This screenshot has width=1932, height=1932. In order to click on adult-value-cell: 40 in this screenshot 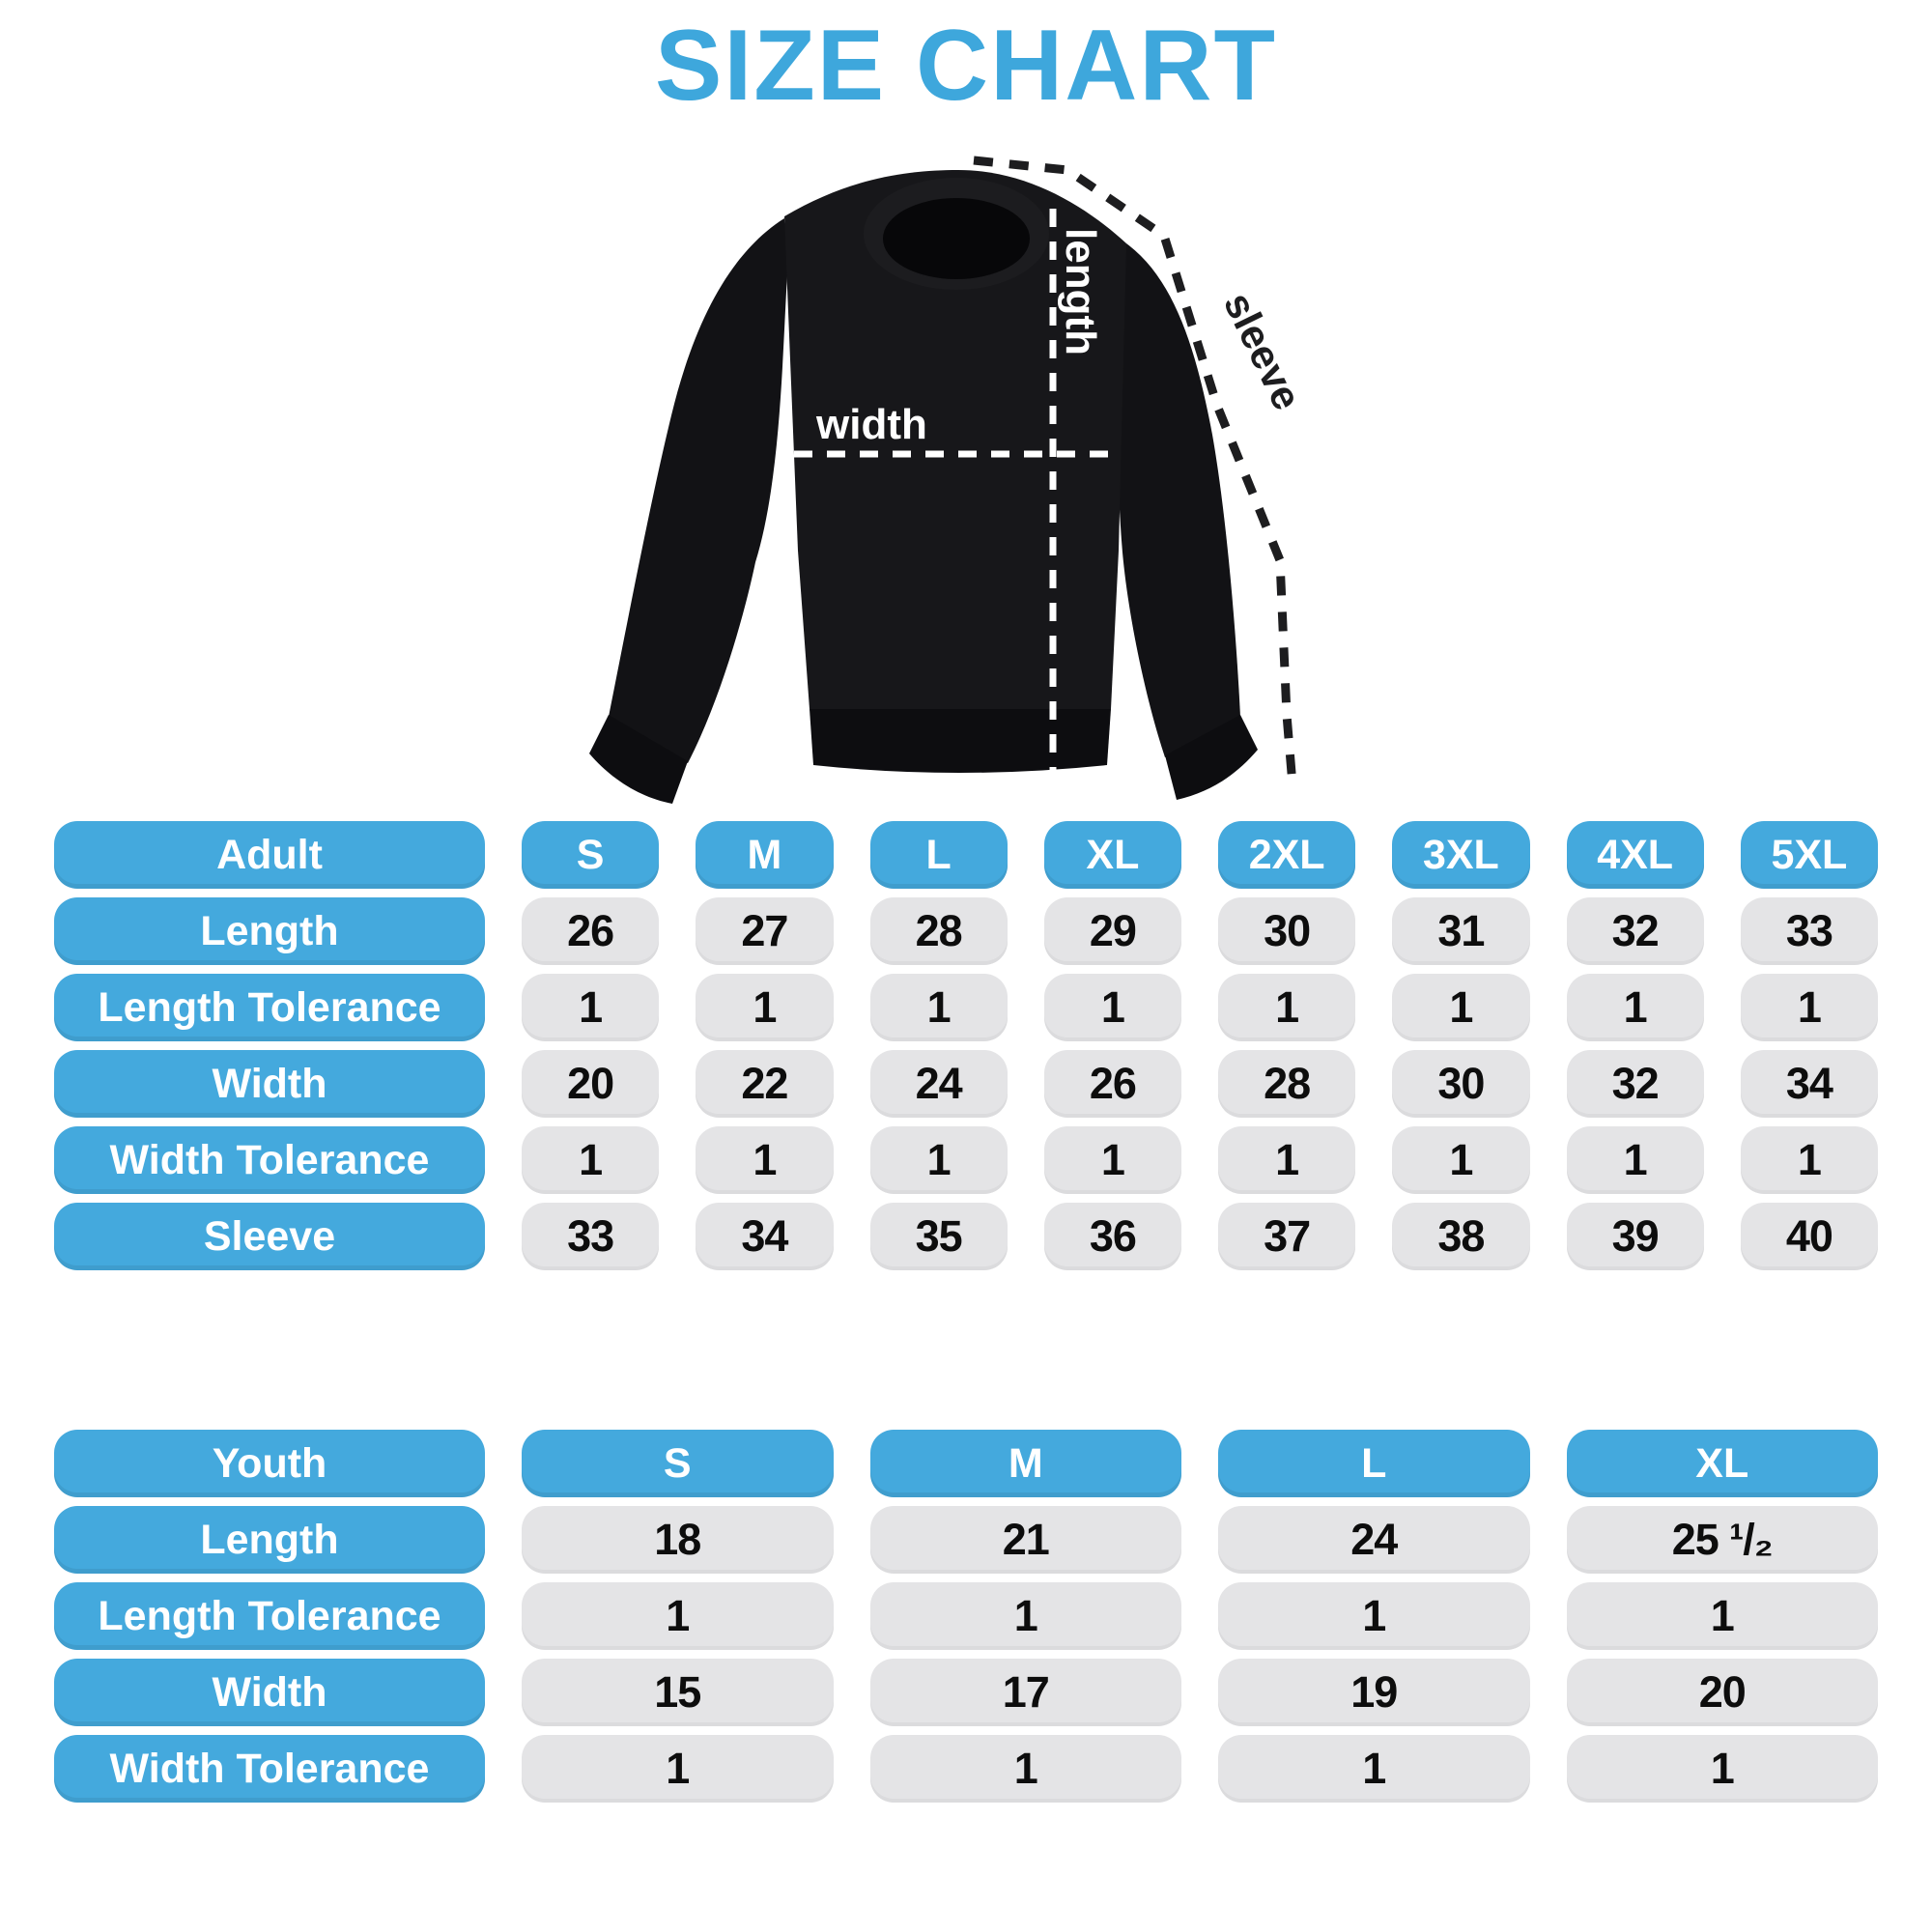, I will do `click(1809, 1236)`.